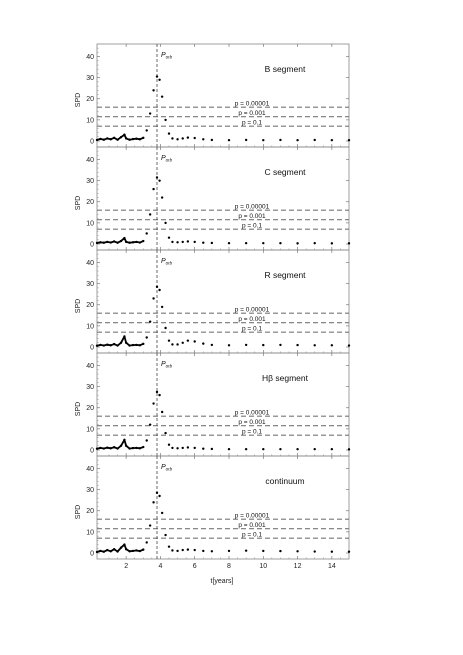 Image resolution: width=463 pixels, height=655 pixels. Describe the element at coordinates (263, 566) in the screenshot. I see `x-tick-label: 10` at that location.